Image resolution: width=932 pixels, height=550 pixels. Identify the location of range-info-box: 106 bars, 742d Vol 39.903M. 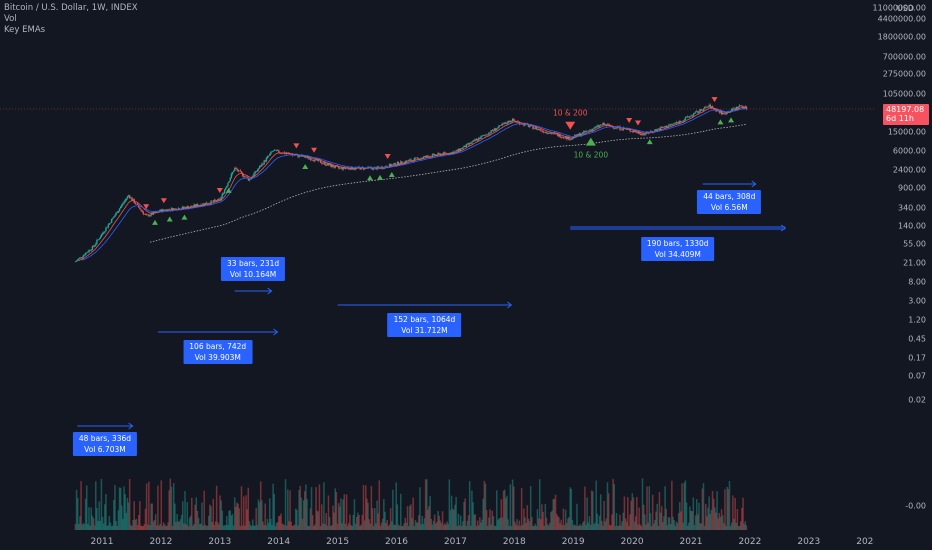
(218, 352).